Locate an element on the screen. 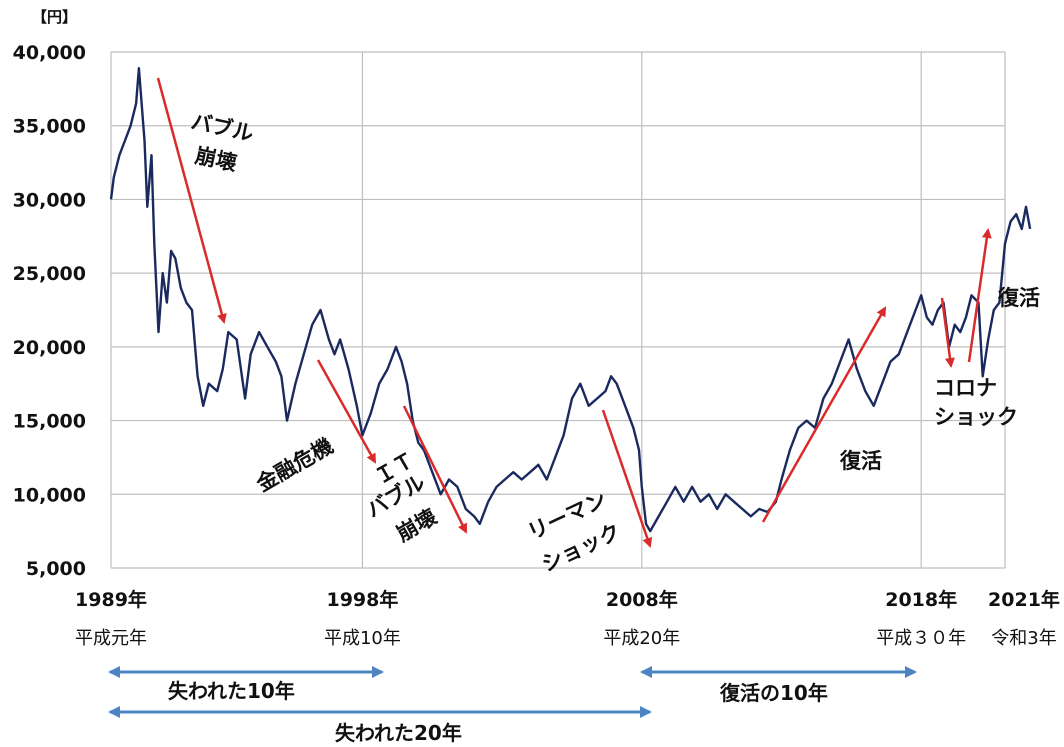 The height and width of the screenshot is (747, 1064). y-unit-label: 【円】 is located at coordinates (54, 17).